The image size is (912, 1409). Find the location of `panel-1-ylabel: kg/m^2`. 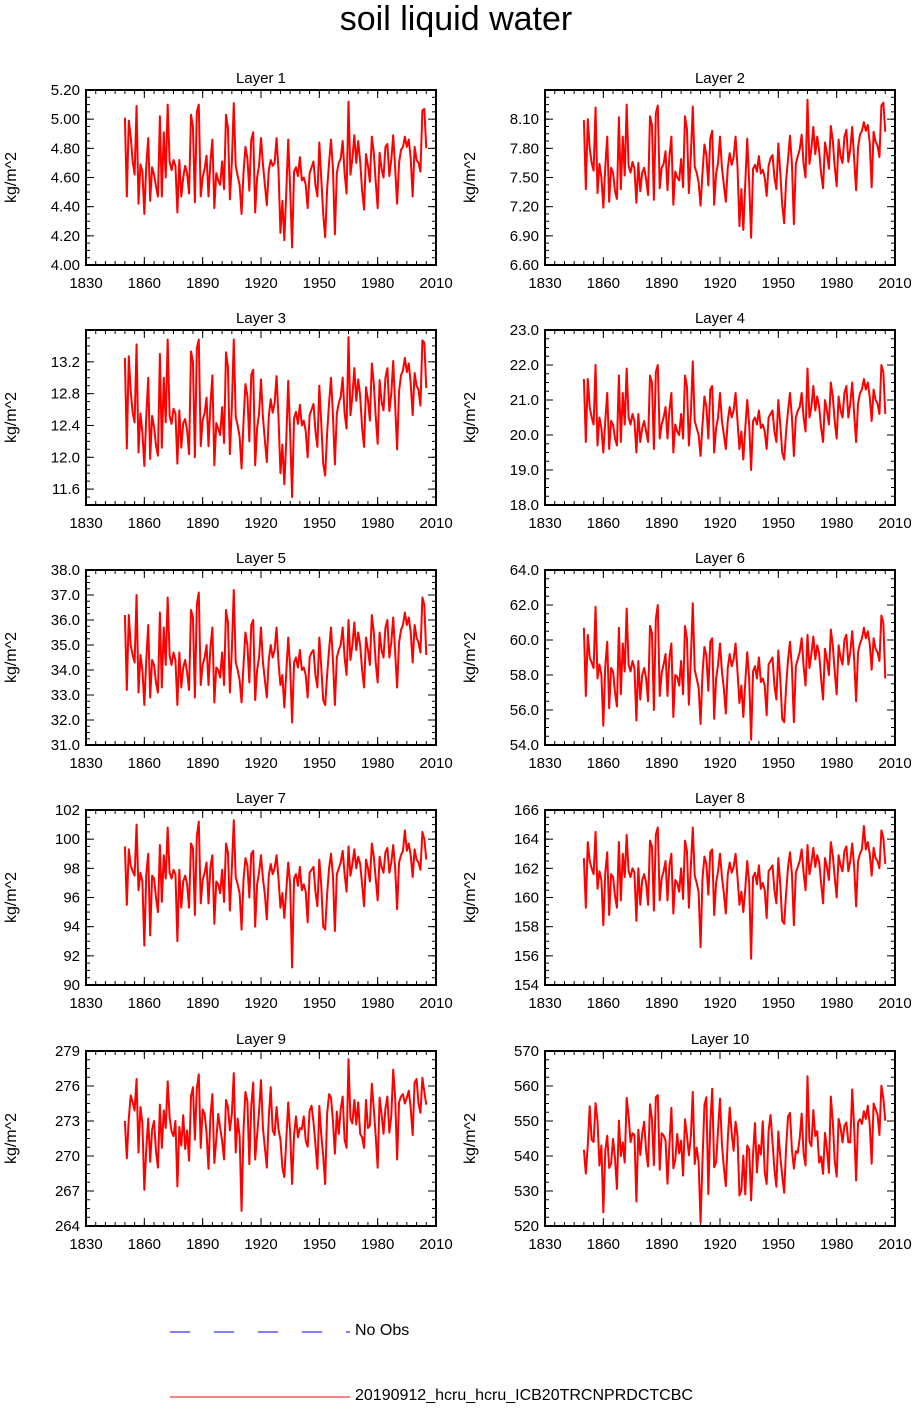

panel-1-ylabel: kg/m^2 is located at coordinates (11, 177).